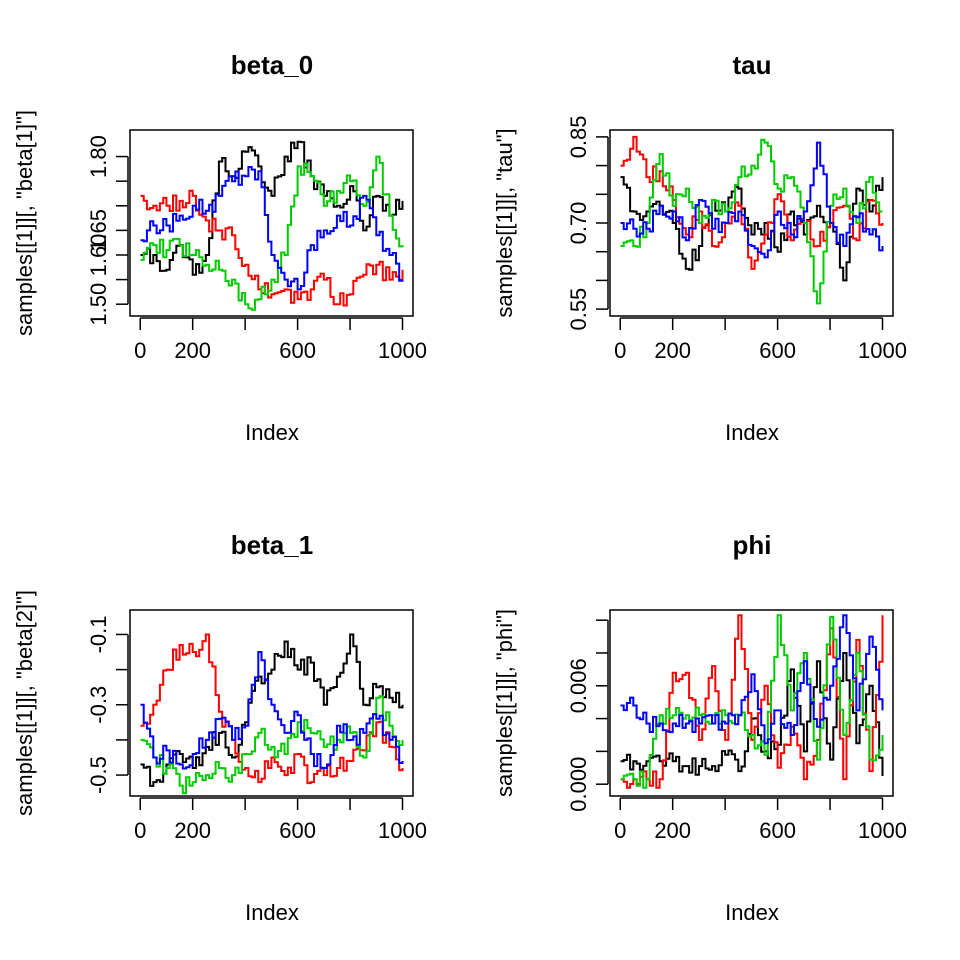  What do you see at coordinates (98, 705) in the screenshot?
I see `y-tick-label: -0.3` at bounding box center [98, 705].